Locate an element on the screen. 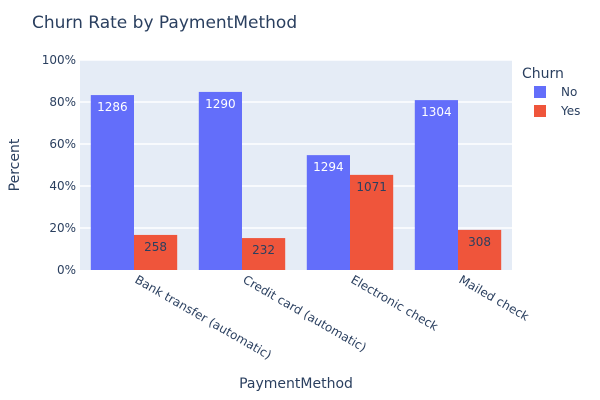 The width and height of the screenshot is (600, 400). legend-label: Yes is located at coordinates (570, 111).